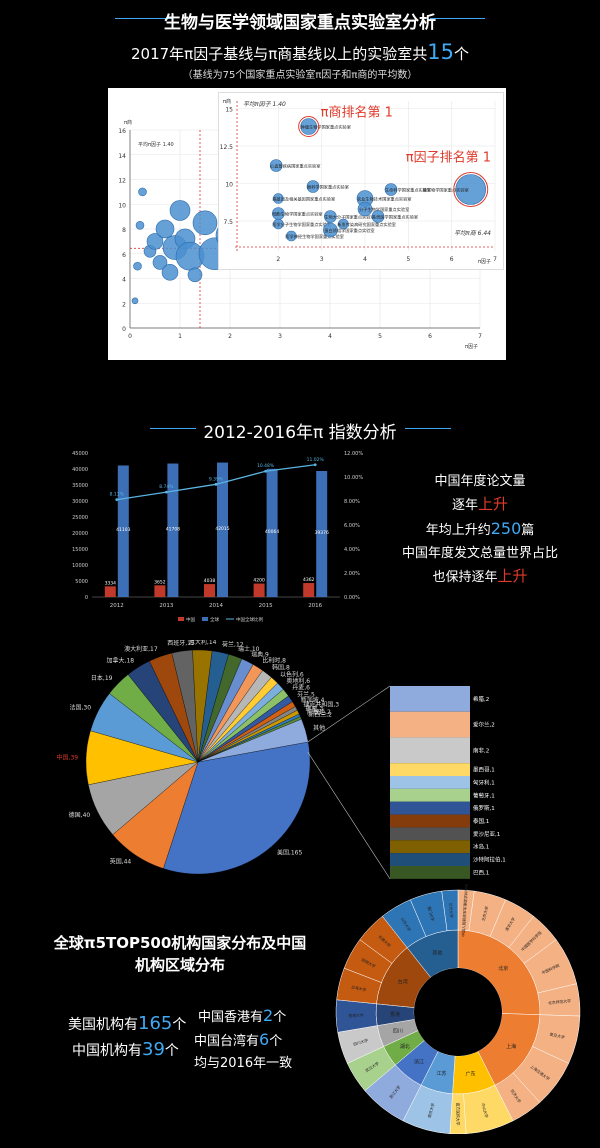 This screenshot has width=600, height=1148. What do you see at coordinates (243, 1063) in the screenshot?
I see `consistency-note: 均与2016年一致` at bounding box center [243, 1063].